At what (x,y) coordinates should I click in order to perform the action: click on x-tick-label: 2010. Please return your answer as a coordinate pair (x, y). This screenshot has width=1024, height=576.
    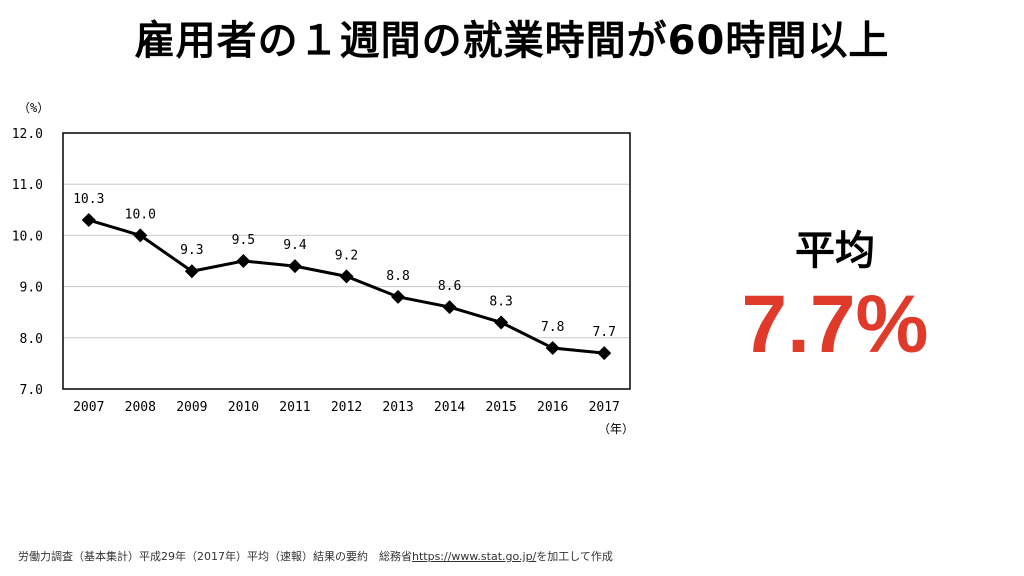
    Looking at the image, I should click on (243, 407).